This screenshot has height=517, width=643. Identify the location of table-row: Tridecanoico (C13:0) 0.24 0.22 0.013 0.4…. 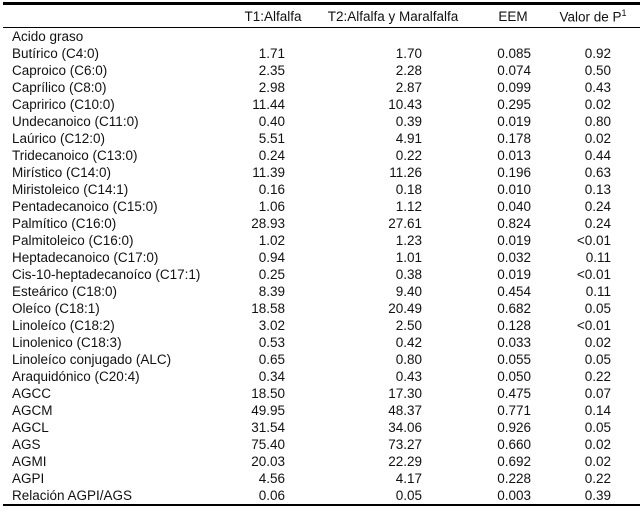
(321, 155).